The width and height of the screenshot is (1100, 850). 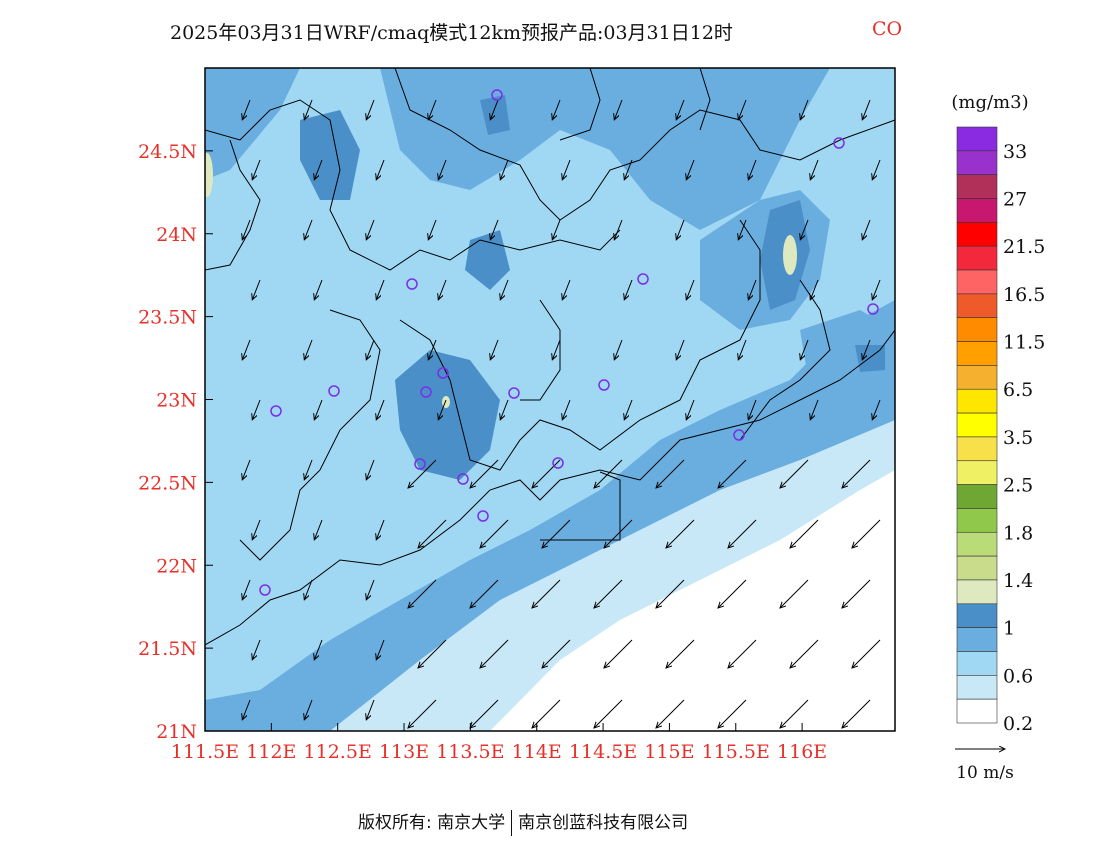 What do you see at coordinates (1024, 438) in the screenshot?
I see `colorbar-labels: 33 27 21.5 16.5 11.5 6.5 3.5 2.5 1.8 1.4 1 0.6 0.2` at bounding box center [1024, 438].